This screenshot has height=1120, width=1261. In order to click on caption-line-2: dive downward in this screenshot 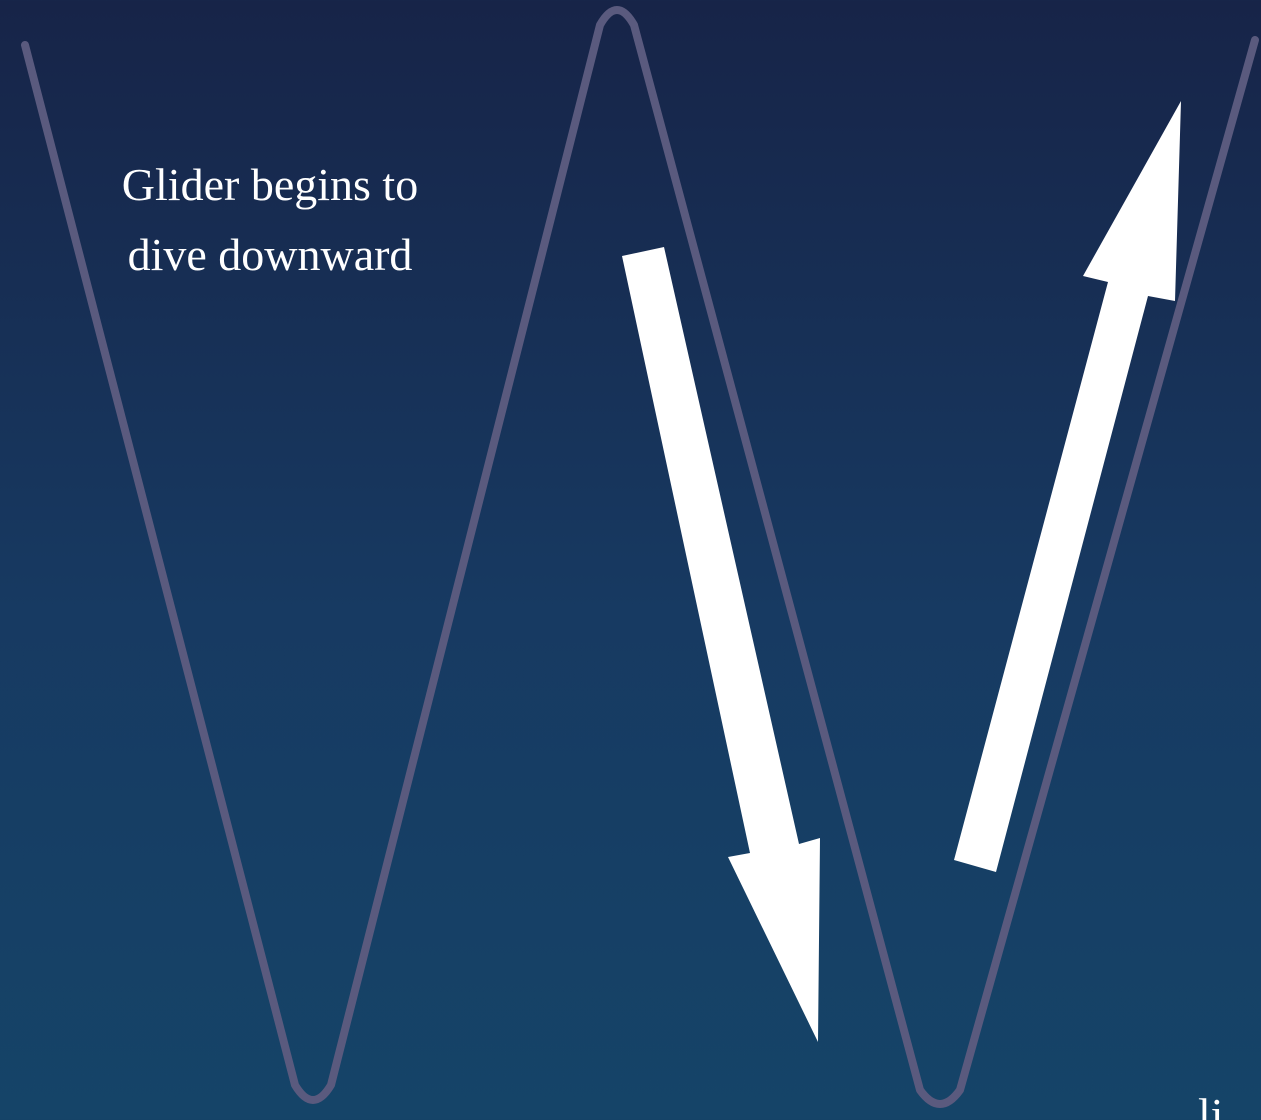, I will do `click(270, 254)`.